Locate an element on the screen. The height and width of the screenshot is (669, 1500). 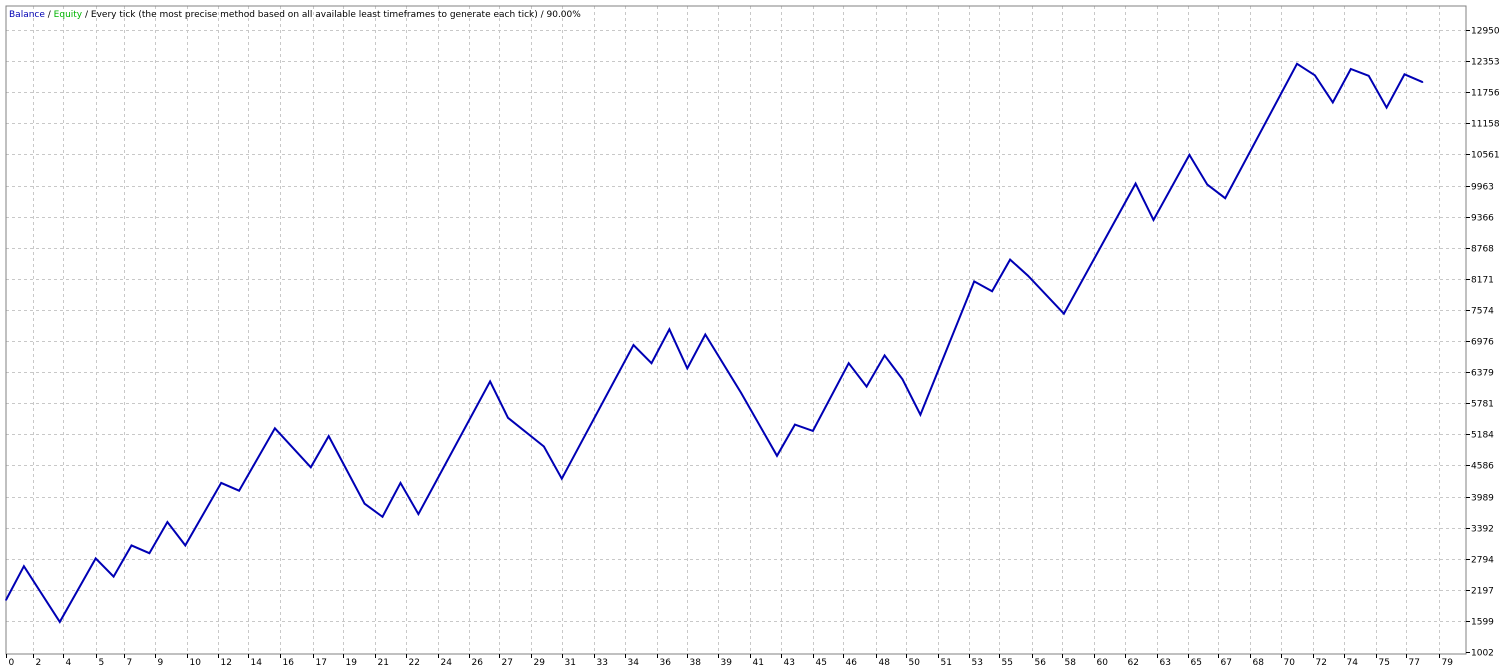
x-tick-label: 65 is located at coordinates (1196, 663).